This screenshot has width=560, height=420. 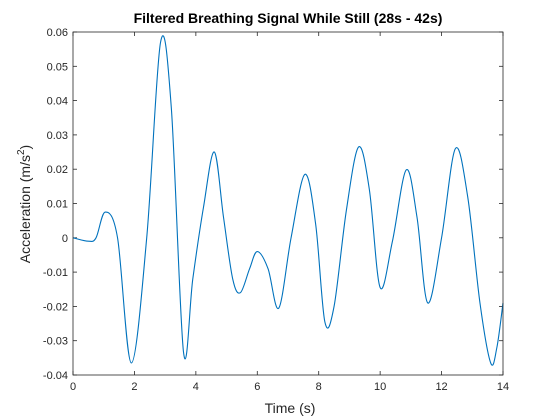 What do you see at coordinates (55, 376) in the screenshot?
I see `y-tick-label: -0.04` at bounding box center [55, 376].